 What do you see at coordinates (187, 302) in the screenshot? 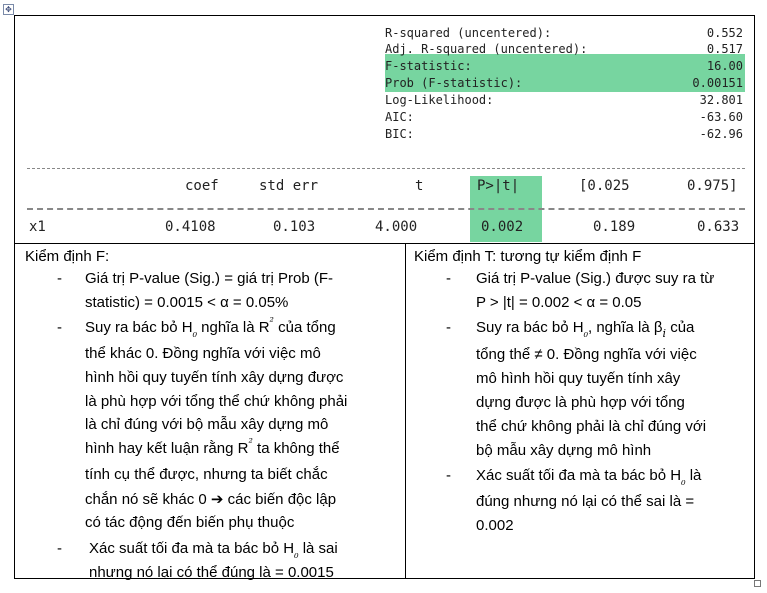
I see `text-line: statistic) = 0.0015 < α = 0.05%` at bounding box center [187, 302].